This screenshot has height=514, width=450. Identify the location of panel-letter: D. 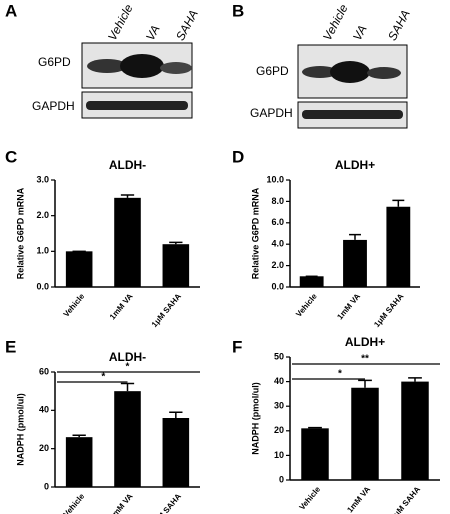
(238, 156).